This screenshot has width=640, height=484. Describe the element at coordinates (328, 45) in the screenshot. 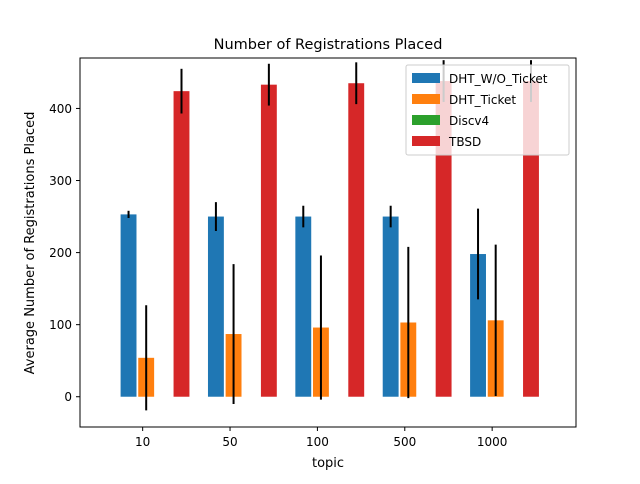

I see `chart-title: Number of Registrations Placed` at that location.